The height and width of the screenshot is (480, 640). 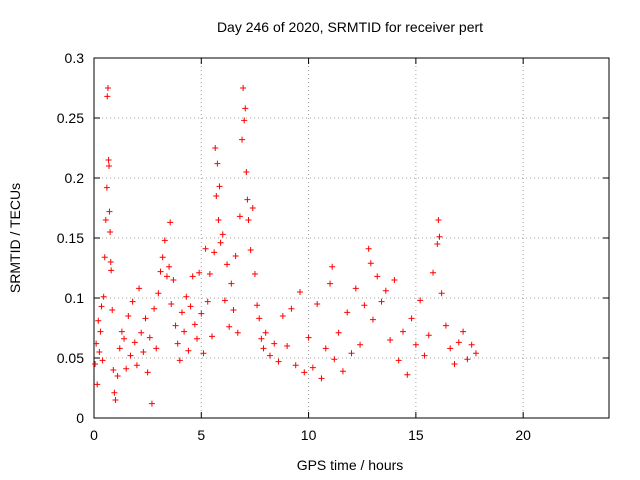 I want to click on x-tick-label: 0, so click(x=94, y=435).